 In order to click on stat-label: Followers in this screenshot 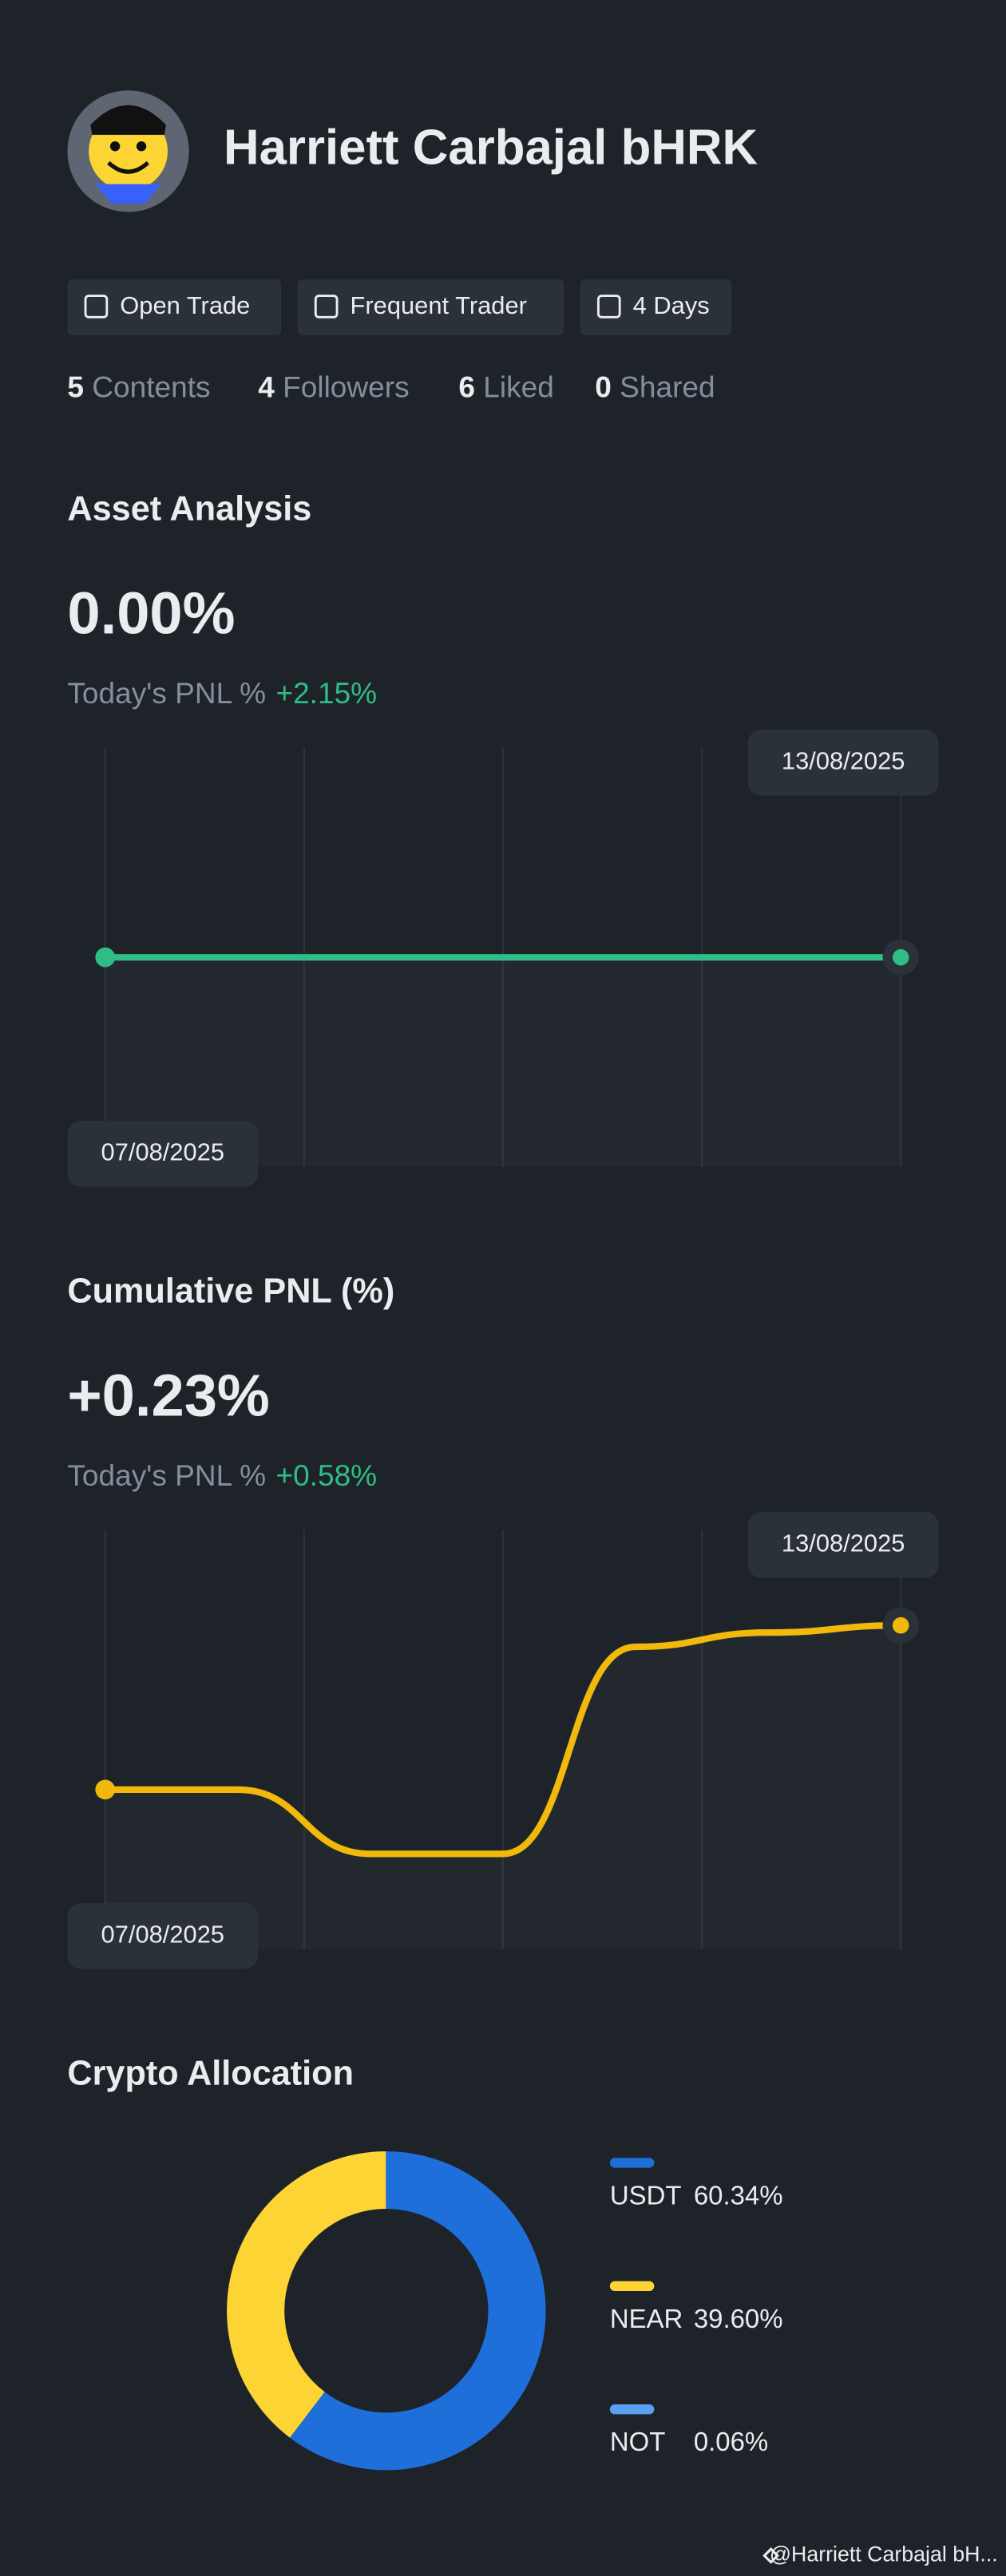, I will do `click(347, 387)`.